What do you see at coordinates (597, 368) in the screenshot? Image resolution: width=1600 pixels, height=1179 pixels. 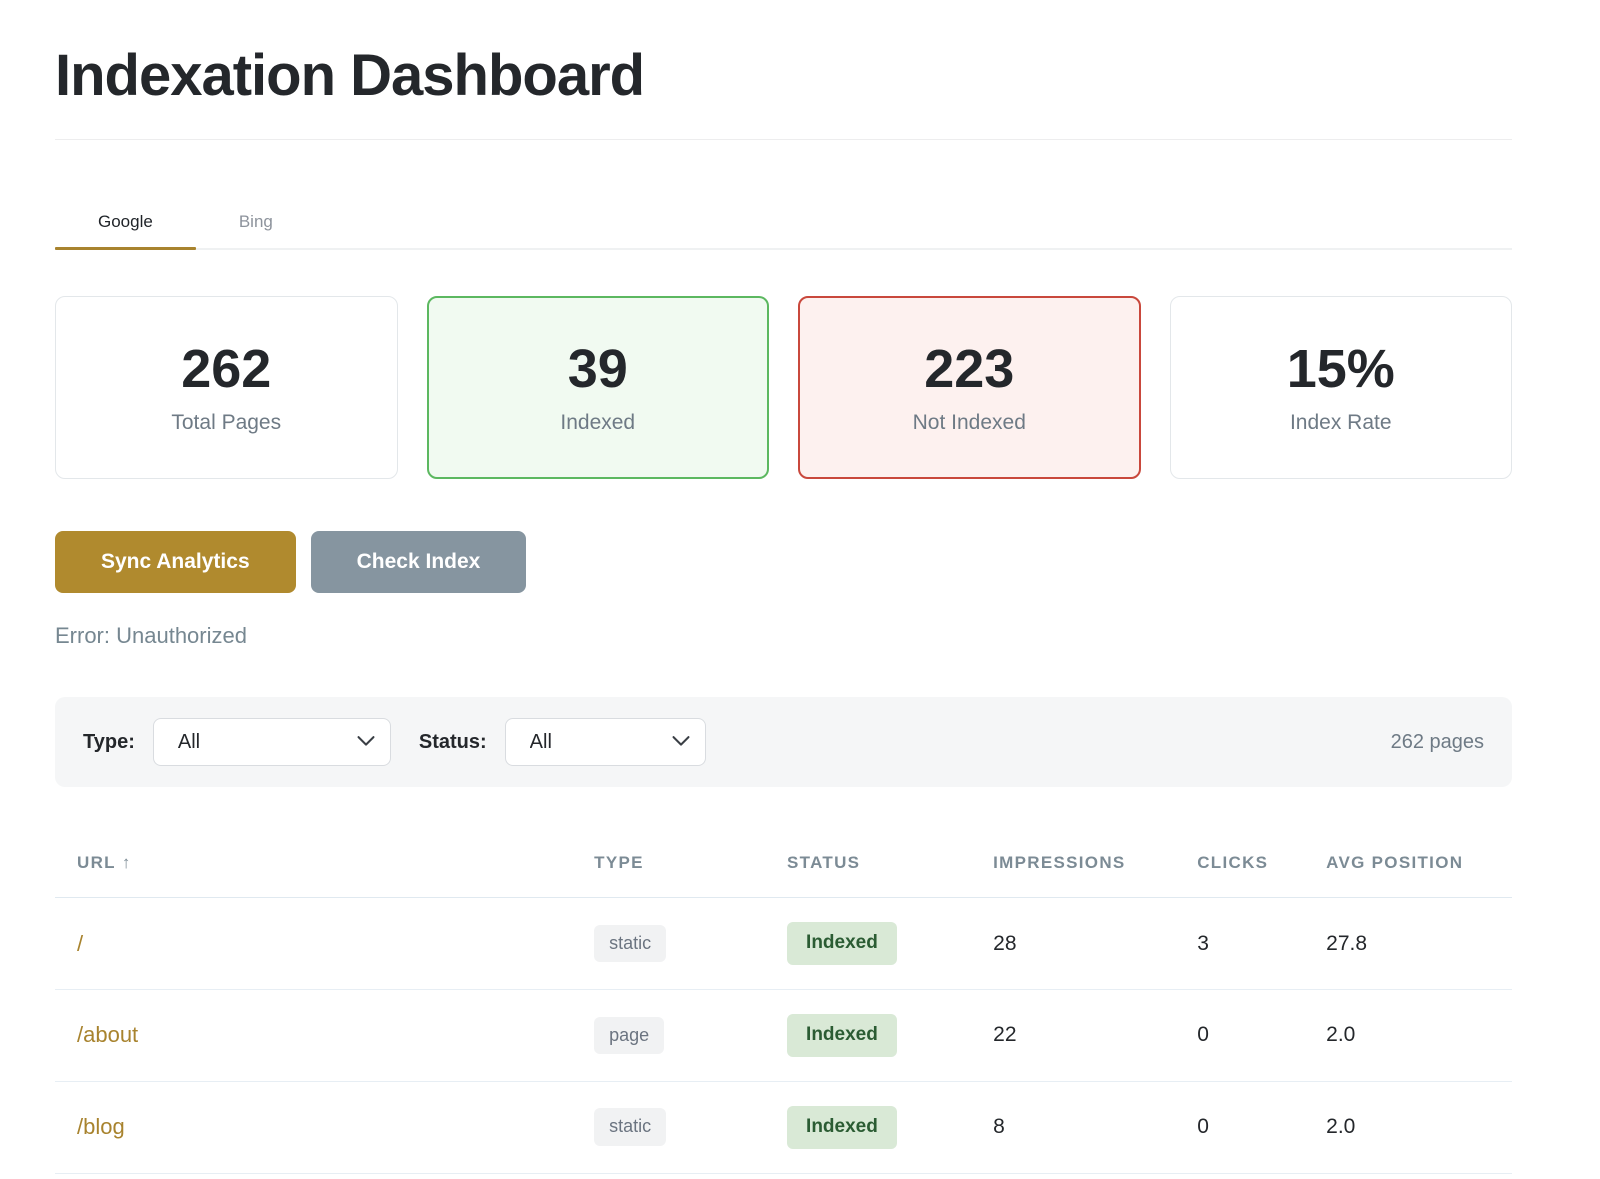 I see `indexed-value: 39` at bounding box center [597, 368].